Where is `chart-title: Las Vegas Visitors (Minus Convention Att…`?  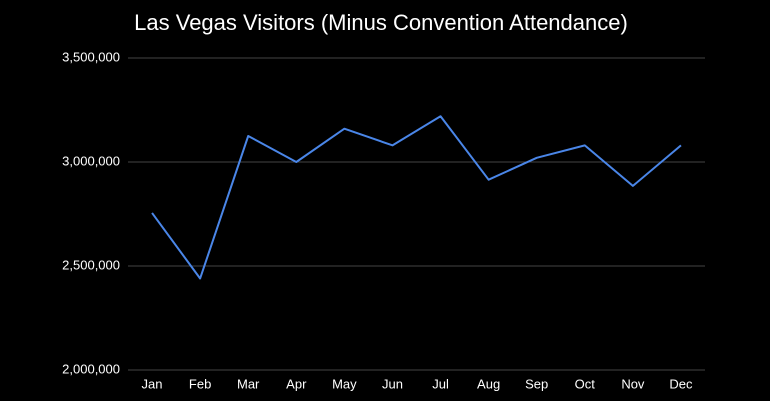
chart-title: Las Vegas Visitors (Minus Convention Att… is located at coordinates (381, 22).